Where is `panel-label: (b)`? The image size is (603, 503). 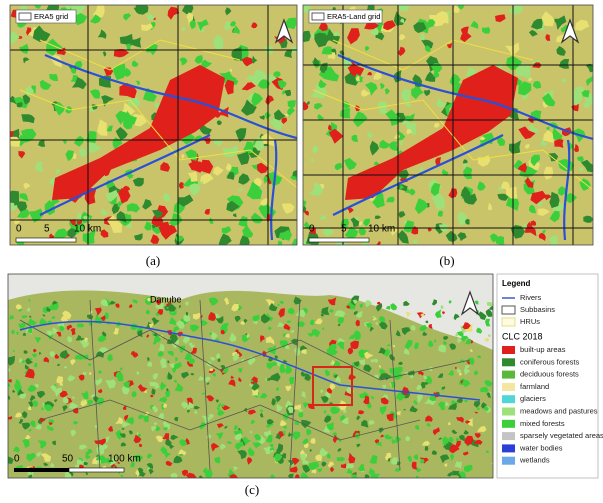 panel-label: (b) is located at coordinates (446, 260).